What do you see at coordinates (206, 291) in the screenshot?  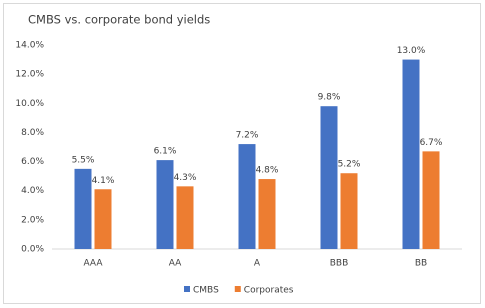 I see `legend-label: CMBS` at bounding box center [206, 291].